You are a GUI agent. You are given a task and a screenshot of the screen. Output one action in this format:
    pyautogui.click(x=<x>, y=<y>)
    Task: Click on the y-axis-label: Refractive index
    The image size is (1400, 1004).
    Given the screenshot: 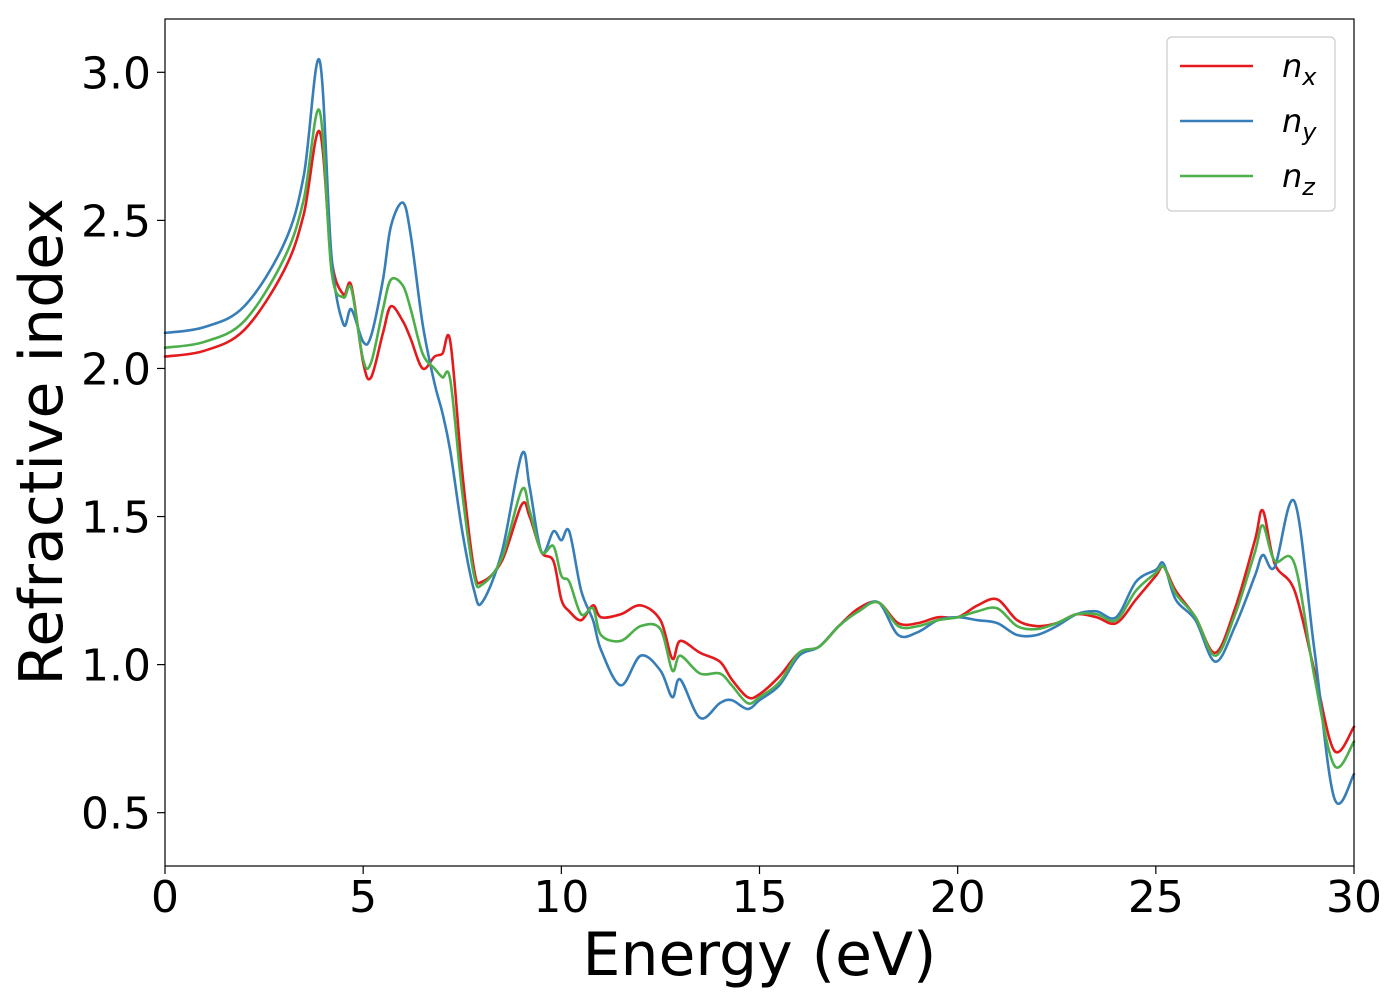 What is the action you would take?
    pyautogui.click(x=42, y=441)
    